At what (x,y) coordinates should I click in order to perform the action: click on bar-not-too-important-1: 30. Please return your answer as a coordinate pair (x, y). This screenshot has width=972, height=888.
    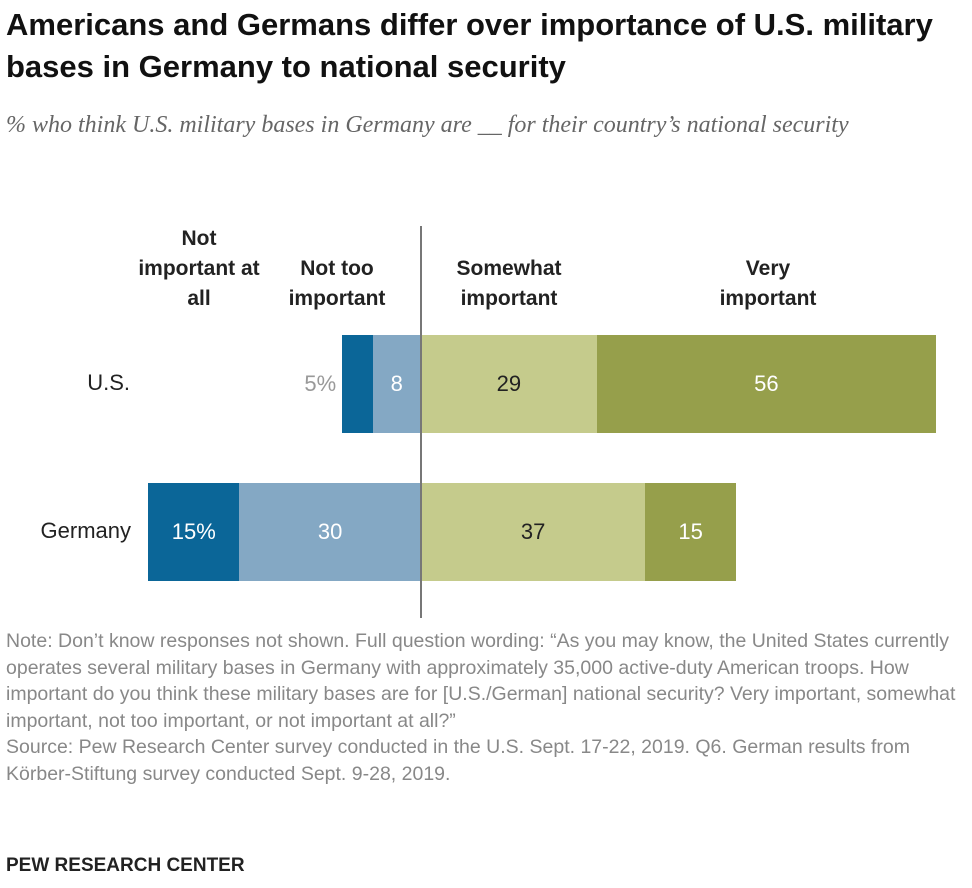
    Looking at the image, I should click on (330, 532).